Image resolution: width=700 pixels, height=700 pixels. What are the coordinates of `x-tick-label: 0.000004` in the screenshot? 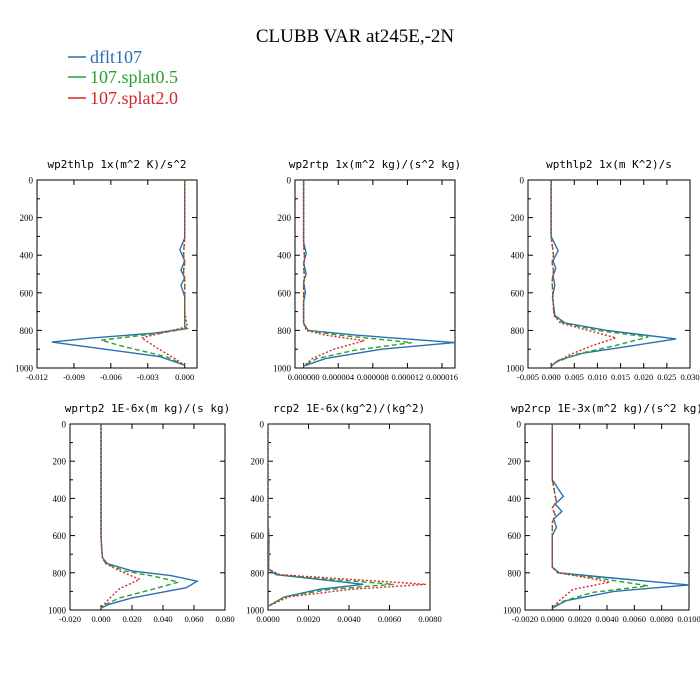 It's located at (338, 377).